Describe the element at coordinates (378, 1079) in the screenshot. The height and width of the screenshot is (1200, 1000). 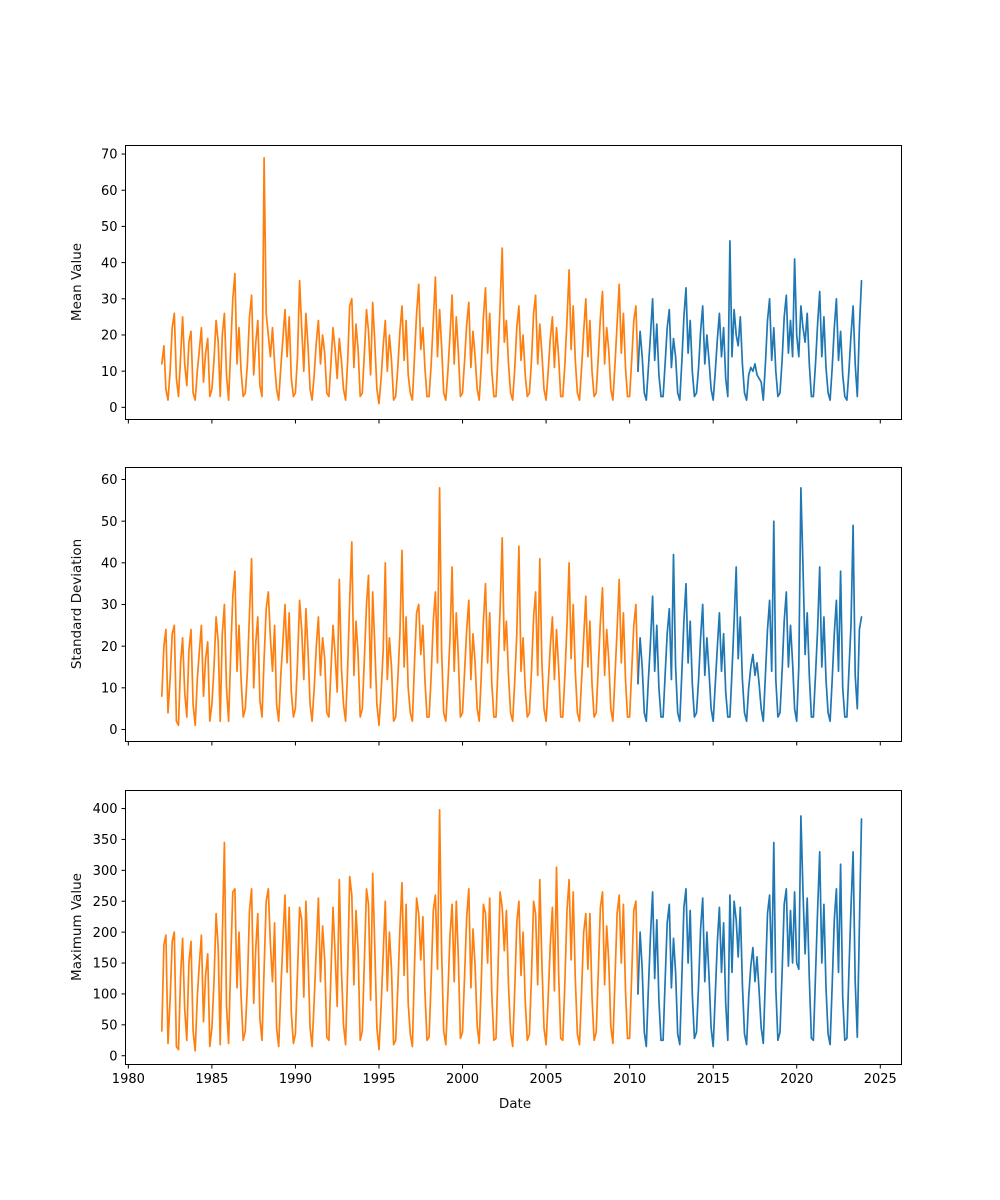
I see `x-tick-label: 1995` at that location.